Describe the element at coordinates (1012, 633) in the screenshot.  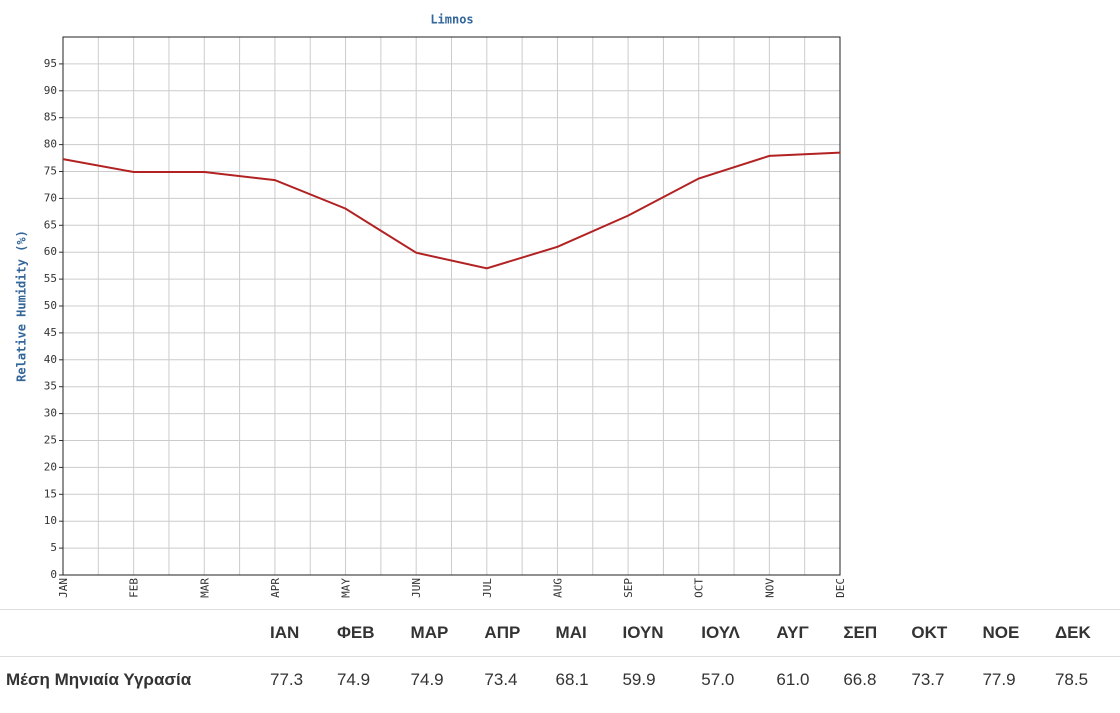
I see `header-cell: ΝΟΕ` at that location.